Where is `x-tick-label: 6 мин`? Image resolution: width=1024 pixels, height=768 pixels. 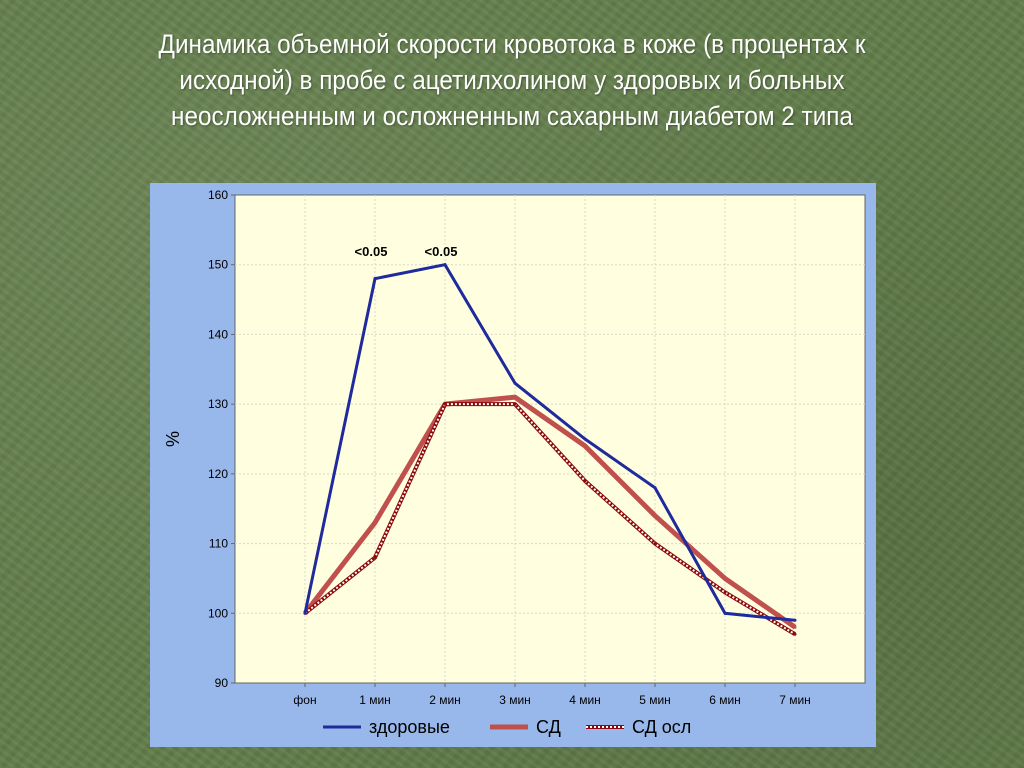
x-tick-label: 6 мин is located at coordinates (725, 700).